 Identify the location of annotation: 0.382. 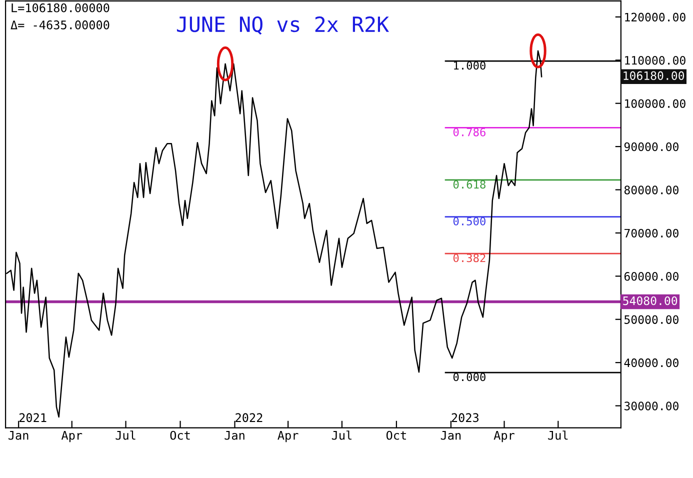
(469, 258).